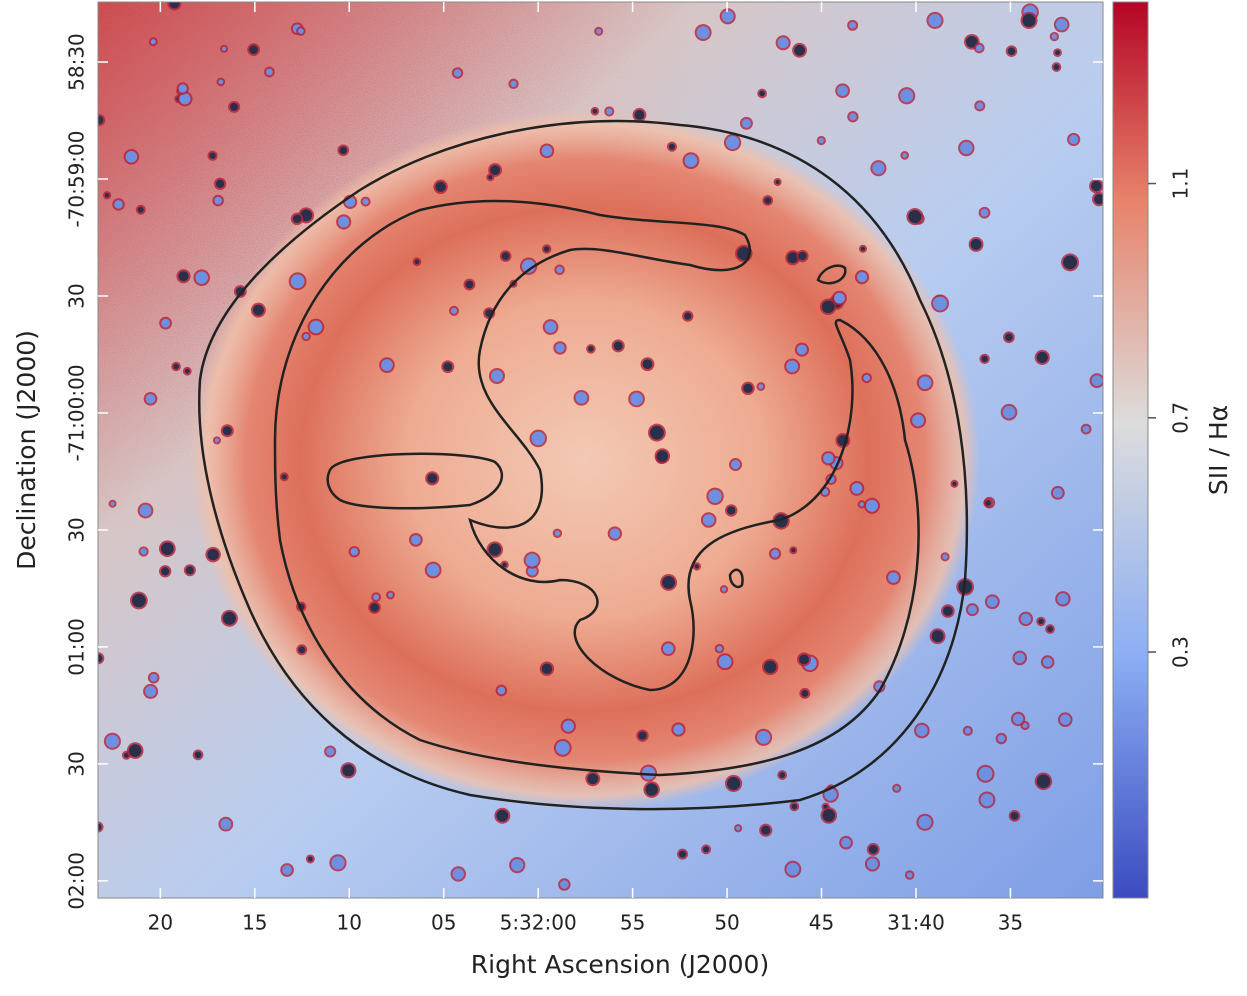 This screenshot has height=996, width=1247. I want to click on x-tick-label: 45, so click(821, 923).